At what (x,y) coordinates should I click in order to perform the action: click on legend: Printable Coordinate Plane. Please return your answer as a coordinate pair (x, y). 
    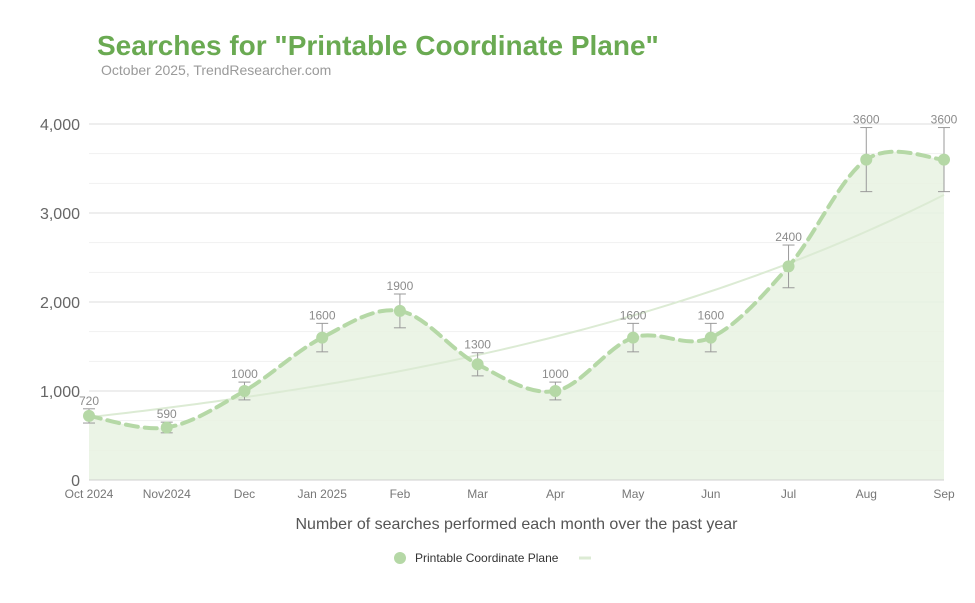
    Looking at the image, I should click on (492, 558).